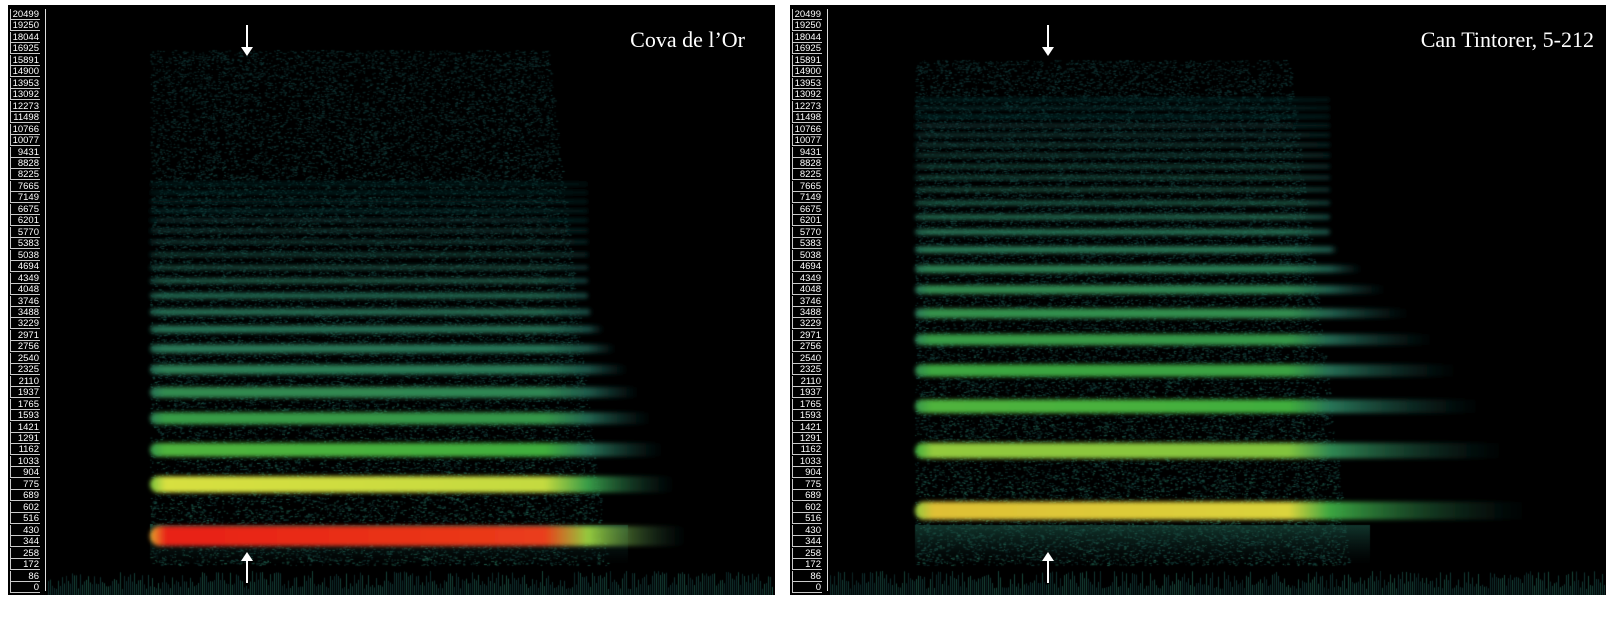 The width and height of the screenshot is (1611, 620). I want to click on y-tick-label: 5383, so click(25, 244).